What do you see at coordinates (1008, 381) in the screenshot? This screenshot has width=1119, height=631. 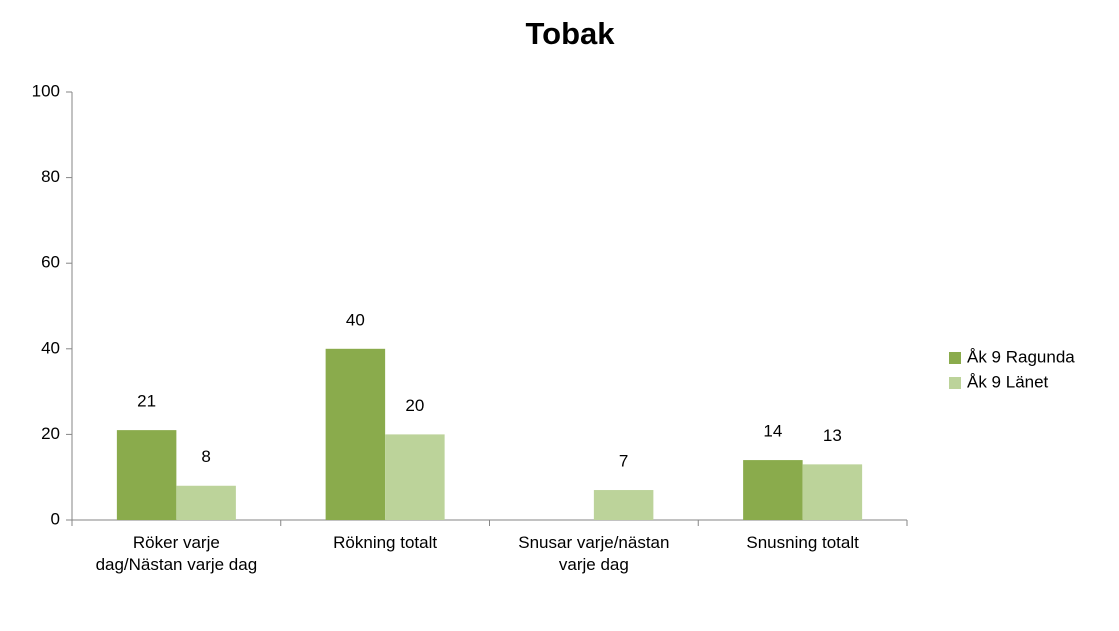 I see `legend-label: Åk 9 Länet` at bounding box center [1008, 381].